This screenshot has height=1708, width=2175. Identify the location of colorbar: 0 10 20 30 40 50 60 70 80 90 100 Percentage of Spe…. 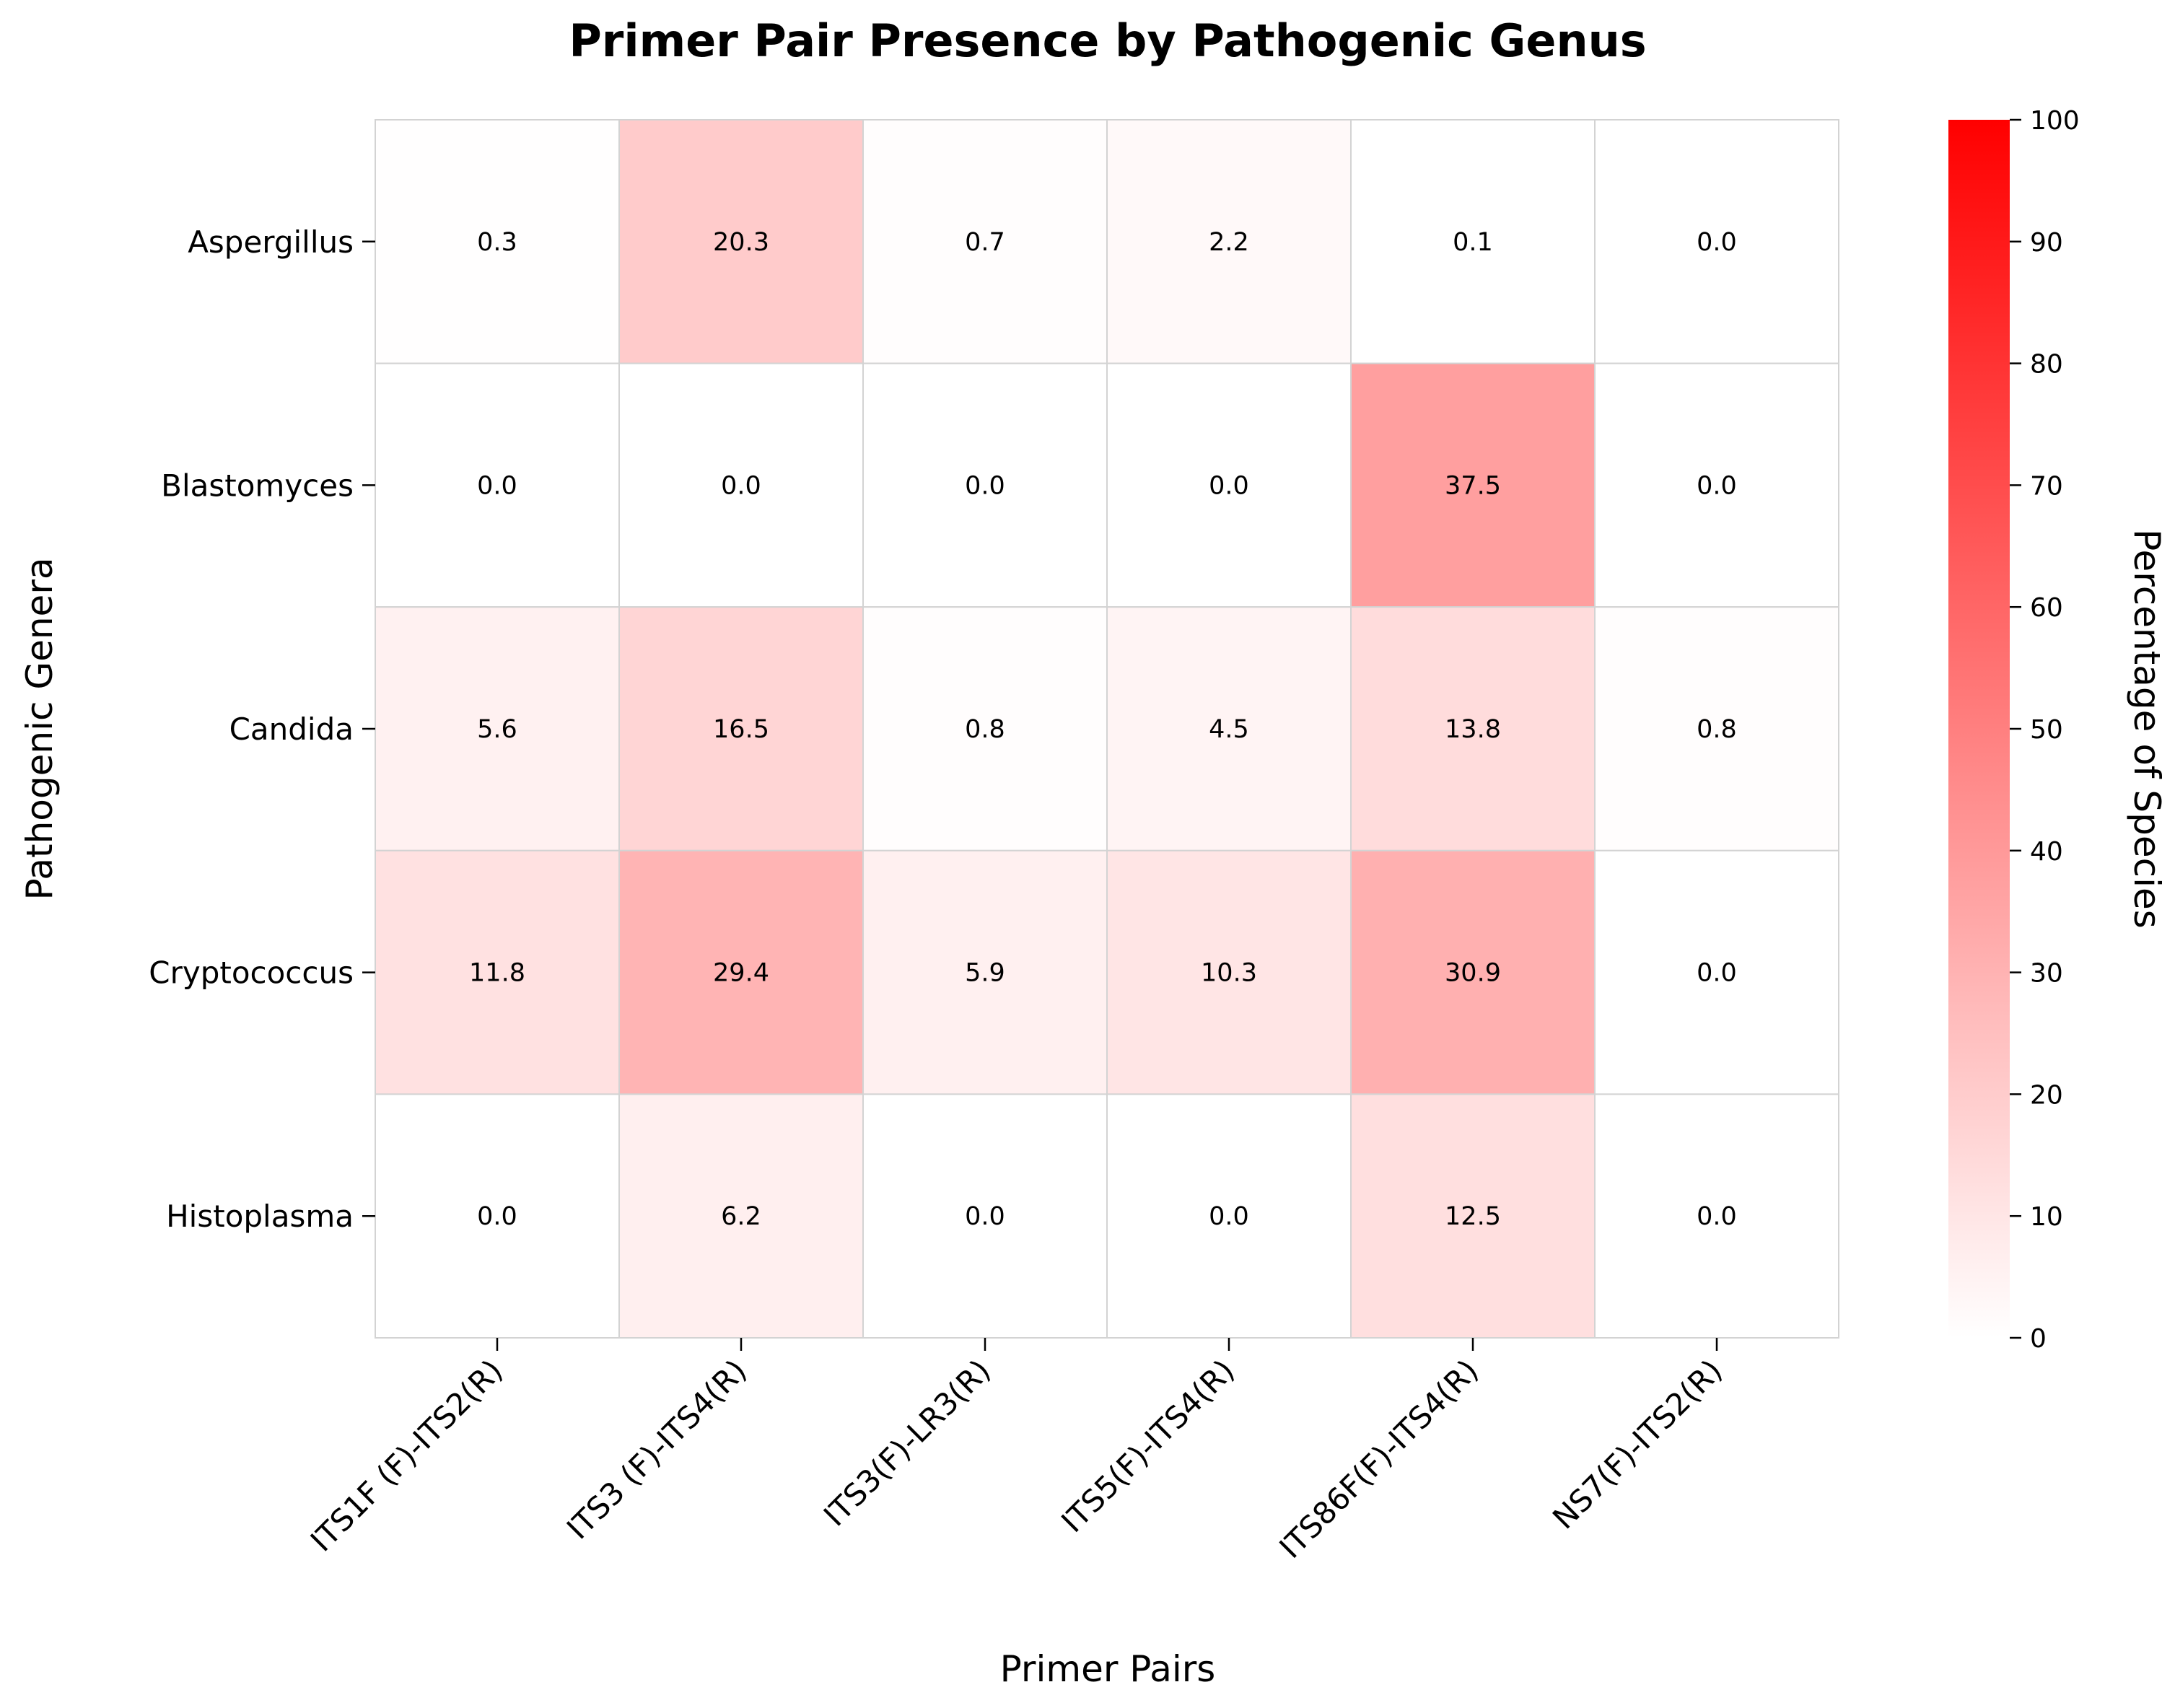
(2058, 730).